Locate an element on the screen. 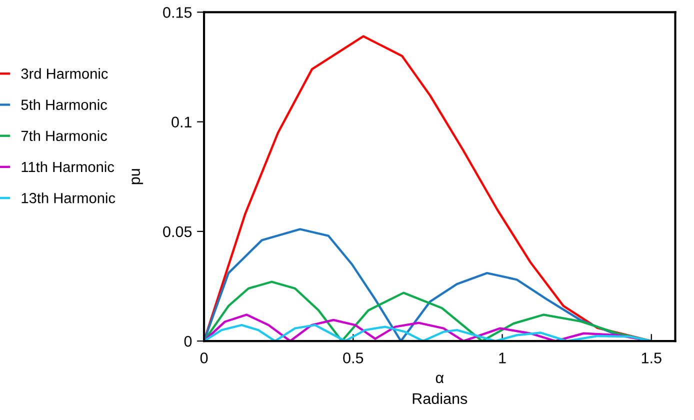 The width and height of the screenshot is (694, 420). legend-label: 13th Harmonic is located at coordinates (69, 198).